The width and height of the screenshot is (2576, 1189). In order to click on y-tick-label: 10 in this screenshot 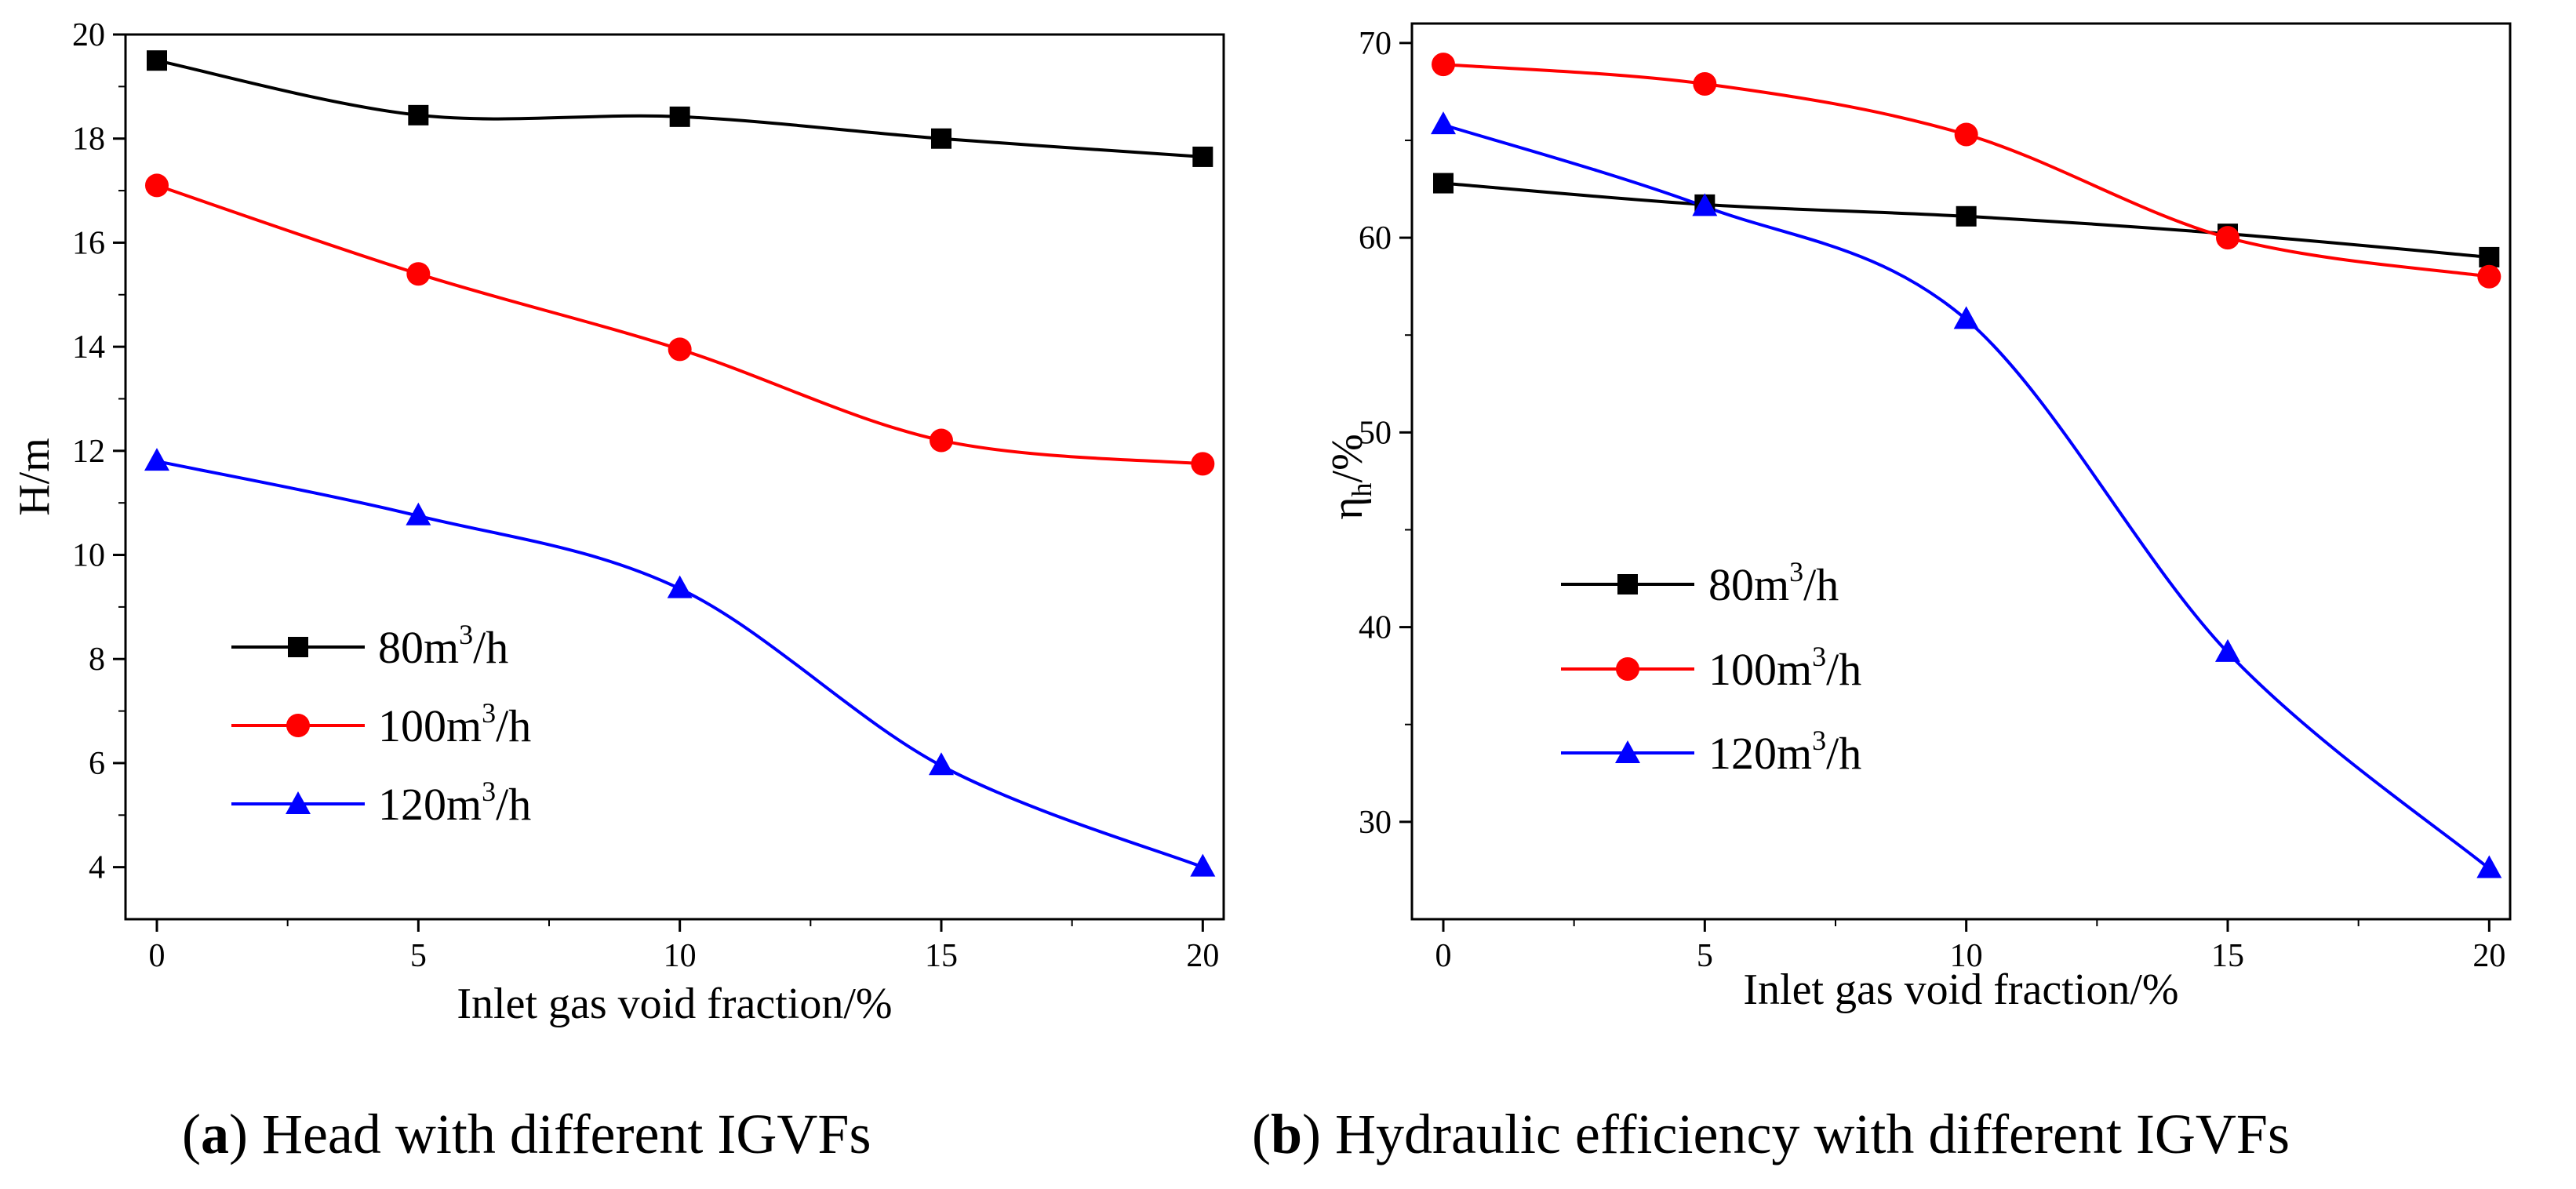, I will do `click(88, 556)`.